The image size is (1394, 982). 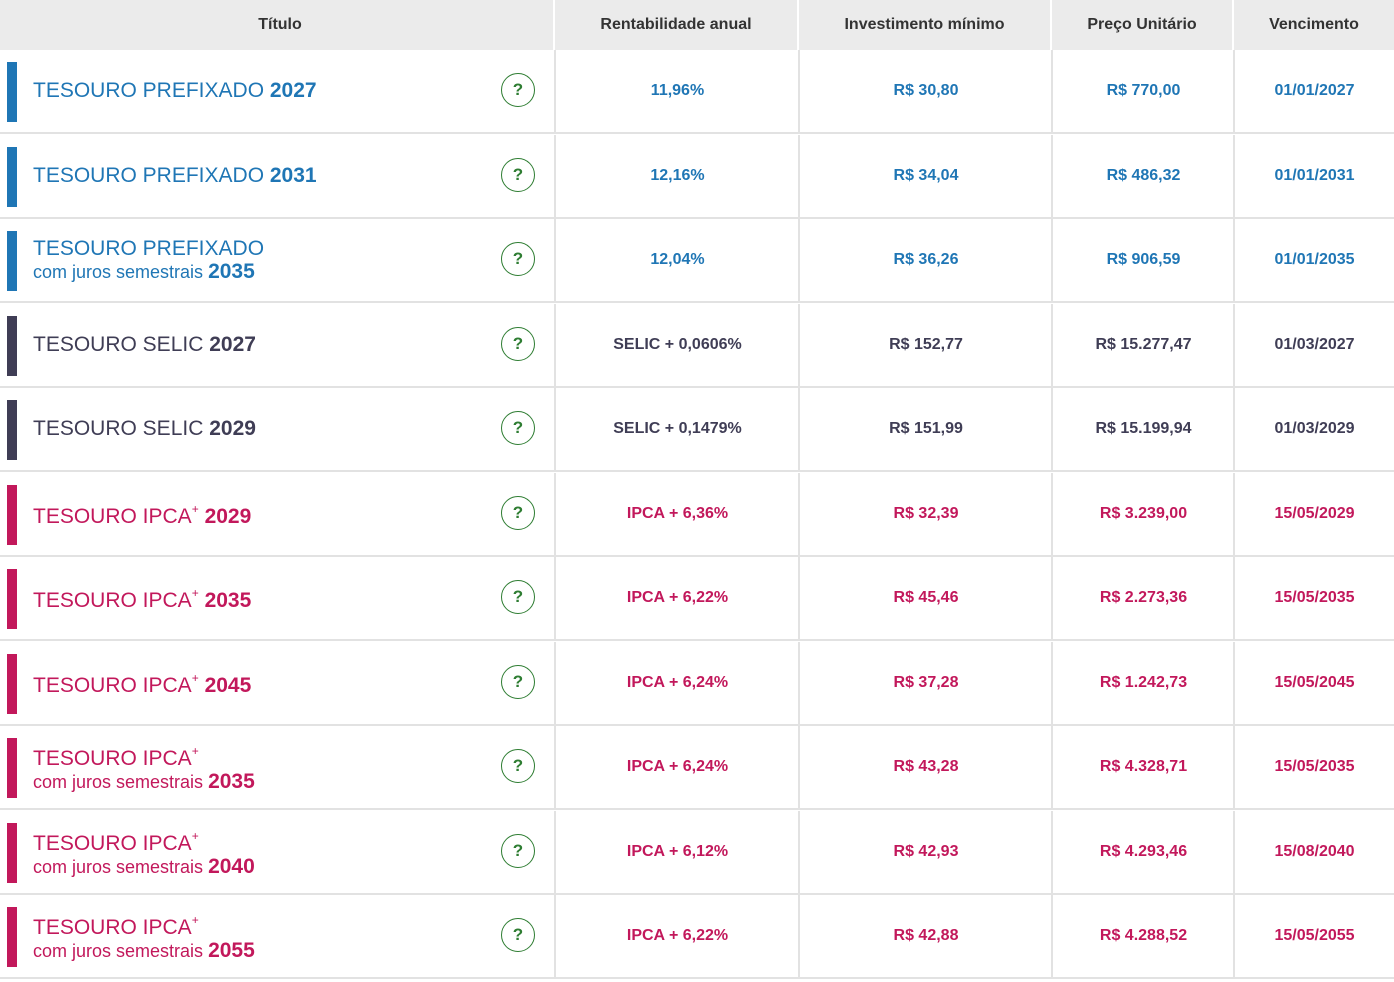 What do you see at coordinates (925, 91) in the screenshot?
I see `investimento-cell: R$ 30,80` at bounding box center [925, 91].